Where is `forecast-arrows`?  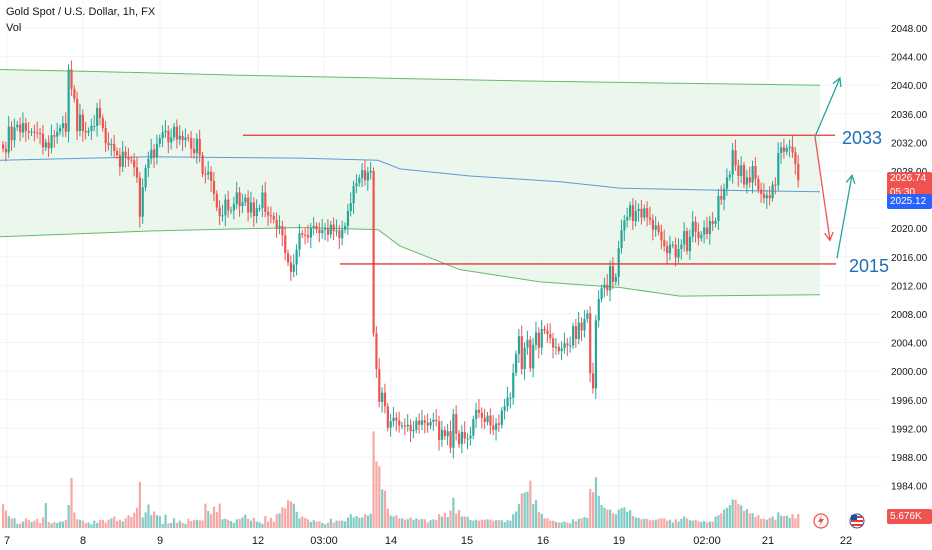 forecast-arrows is located at coordinates (835, 167).